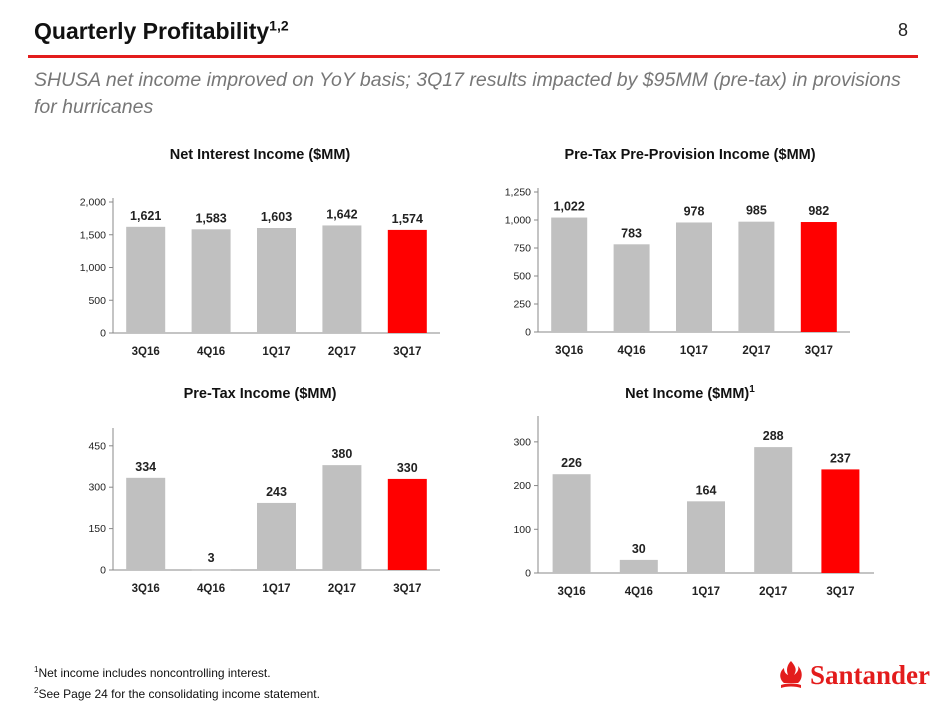 This screenshot has width=940, height=705. Describe the element at coordinates (522, 486) in the screenshot. I see `y-tick-label: 200` at that location.